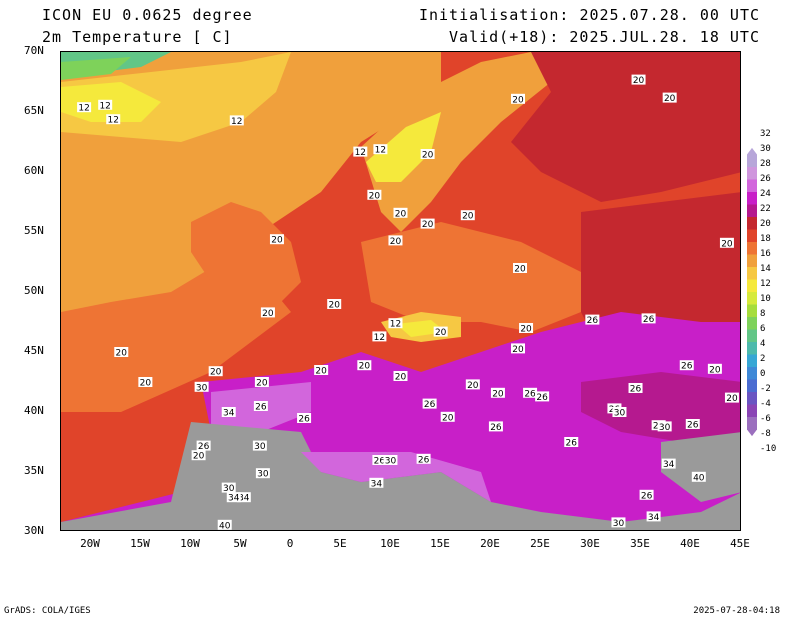  Describe the element at coordinates (765, 163) in the screenshot. I see `legend-label: 28` at that location.